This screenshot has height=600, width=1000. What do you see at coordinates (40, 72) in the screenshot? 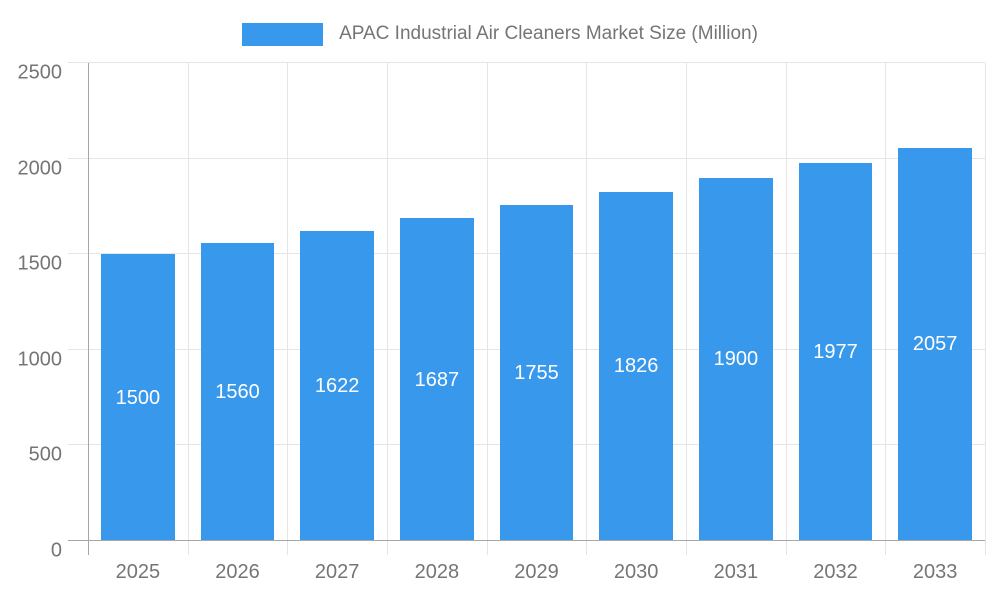
I see `y-axis-tick-label: 2500` at bounding box center [40, 72].